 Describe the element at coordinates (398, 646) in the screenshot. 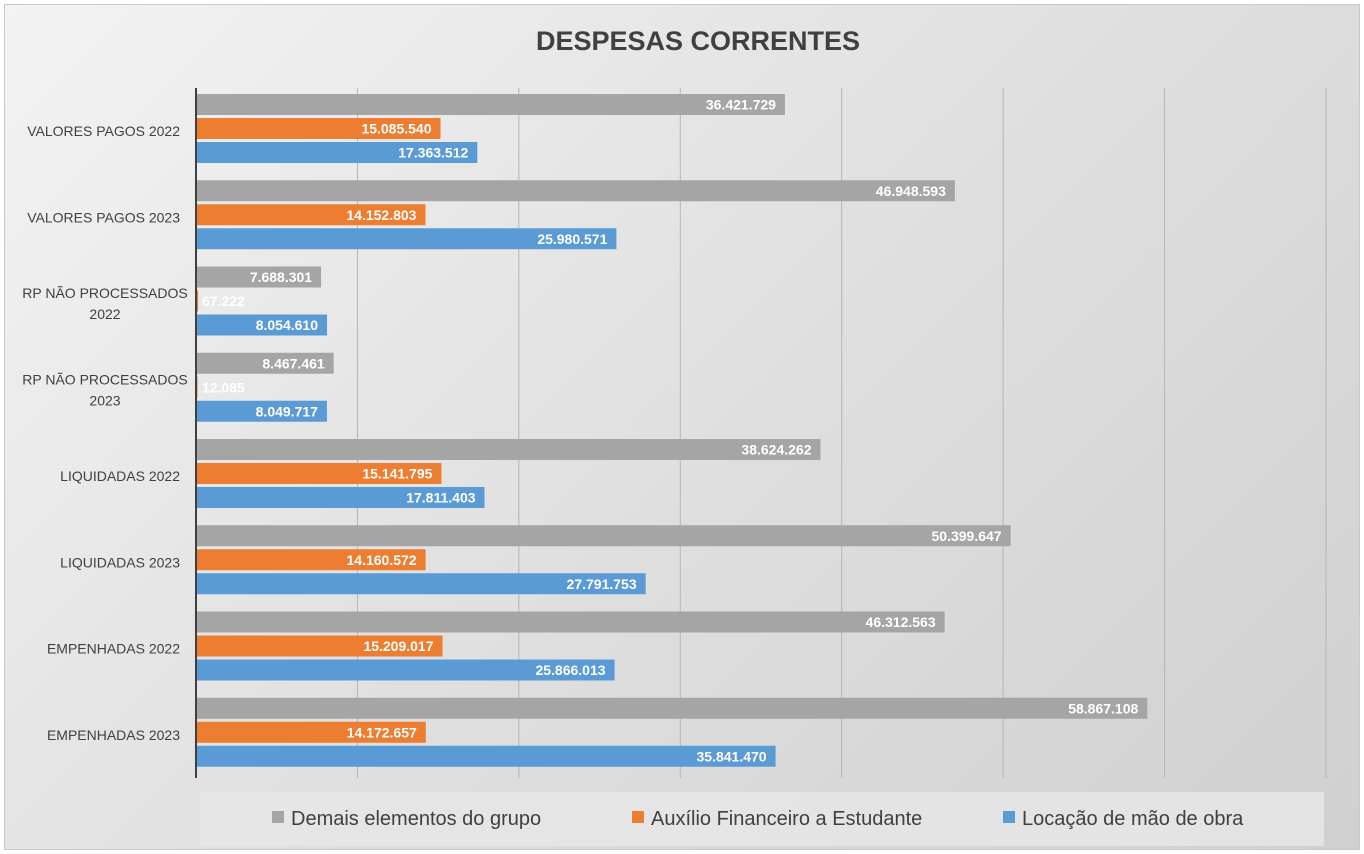

I see `data-label: 15.209.017` at that location.